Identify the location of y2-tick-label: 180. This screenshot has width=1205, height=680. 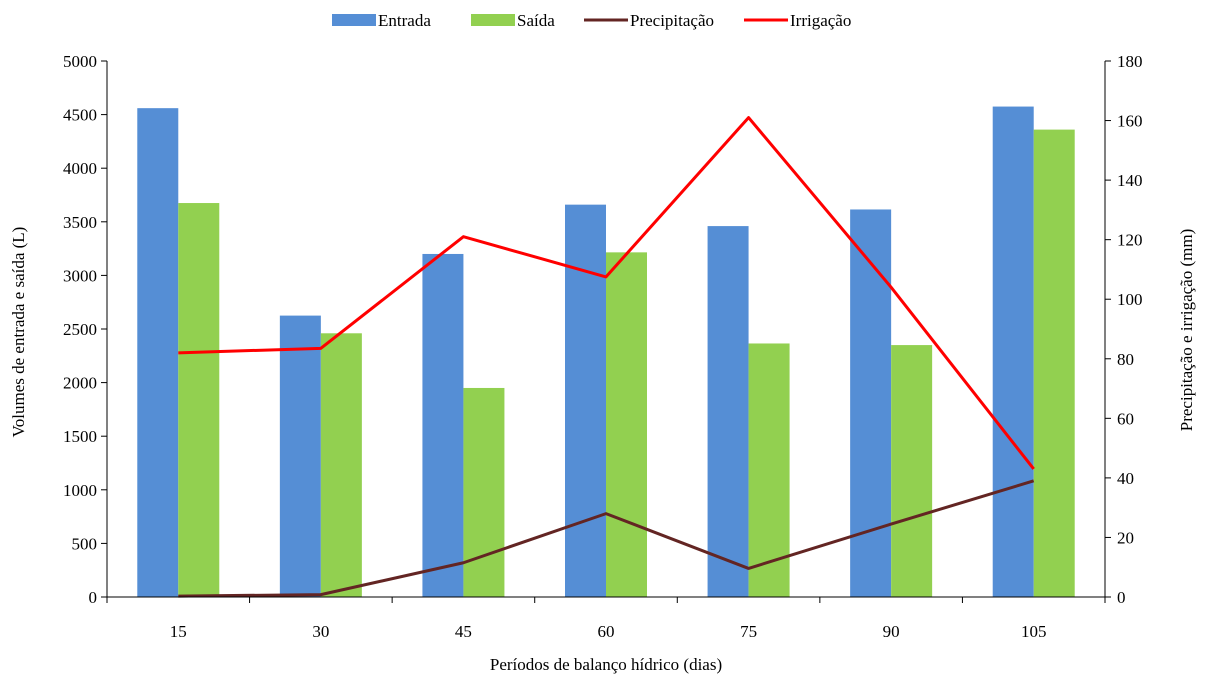
(1130, 61).